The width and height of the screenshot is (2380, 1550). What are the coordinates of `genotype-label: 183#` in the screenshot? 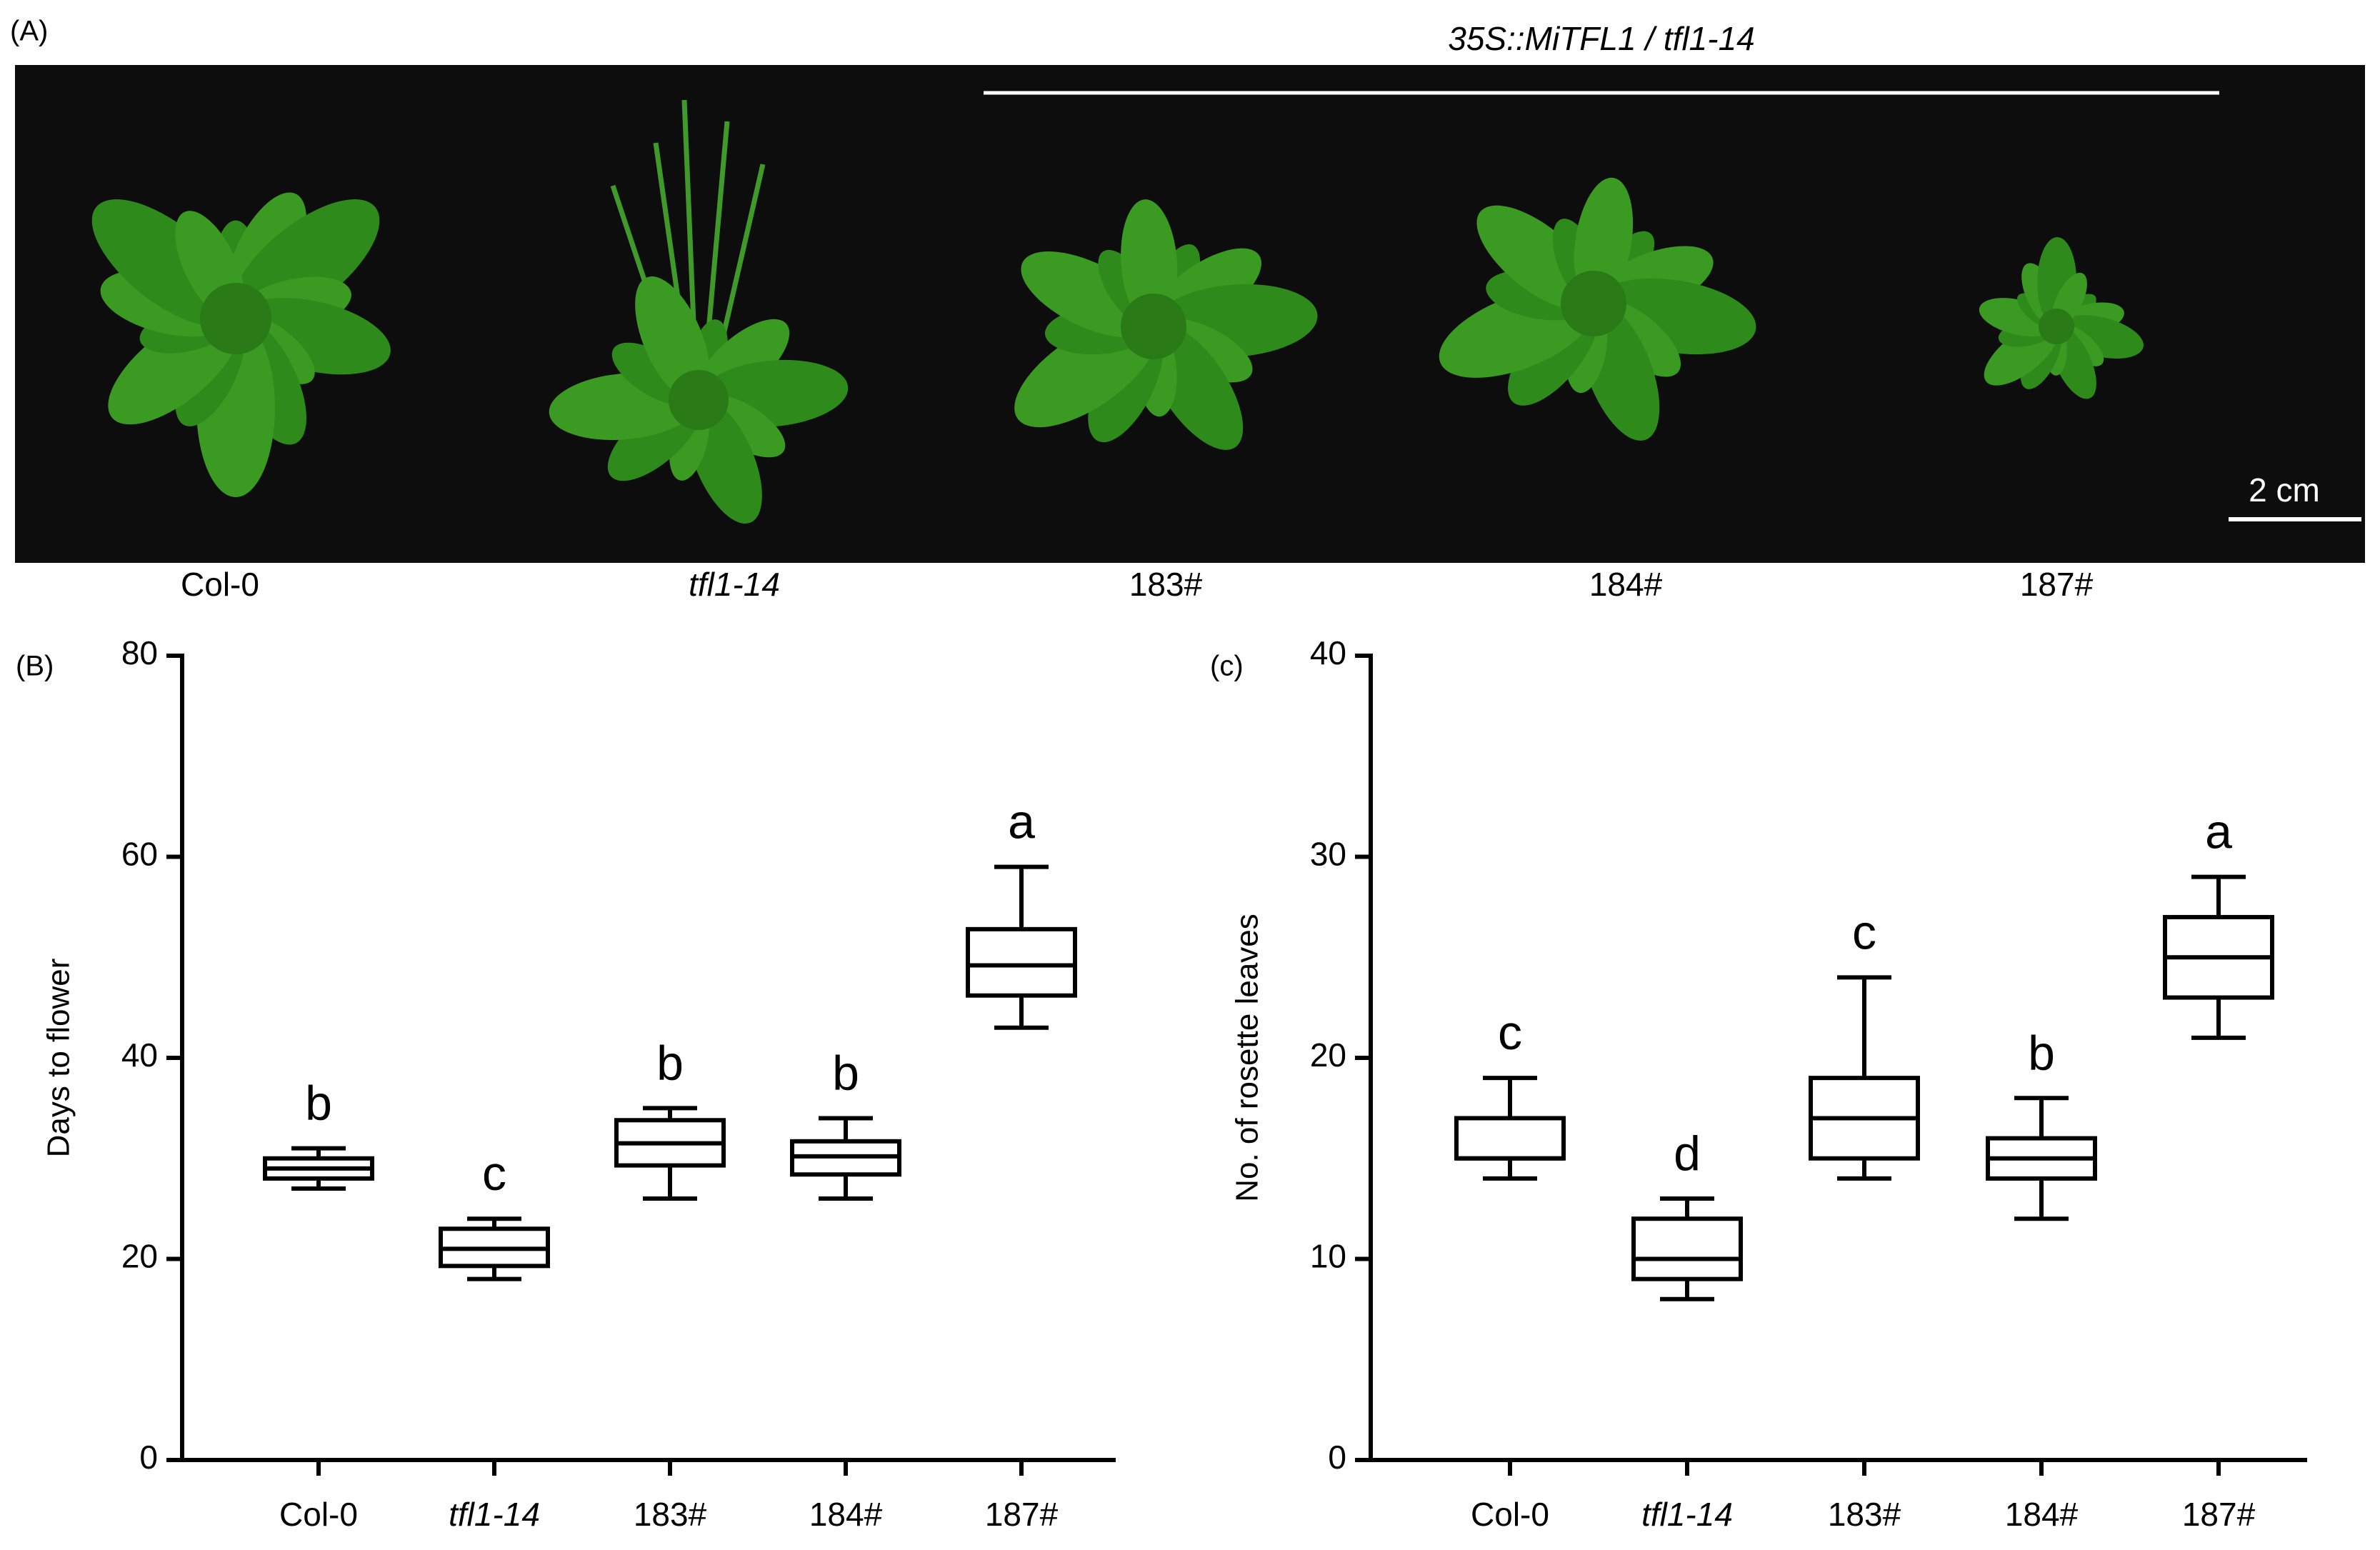 It's located at (1166, 584).